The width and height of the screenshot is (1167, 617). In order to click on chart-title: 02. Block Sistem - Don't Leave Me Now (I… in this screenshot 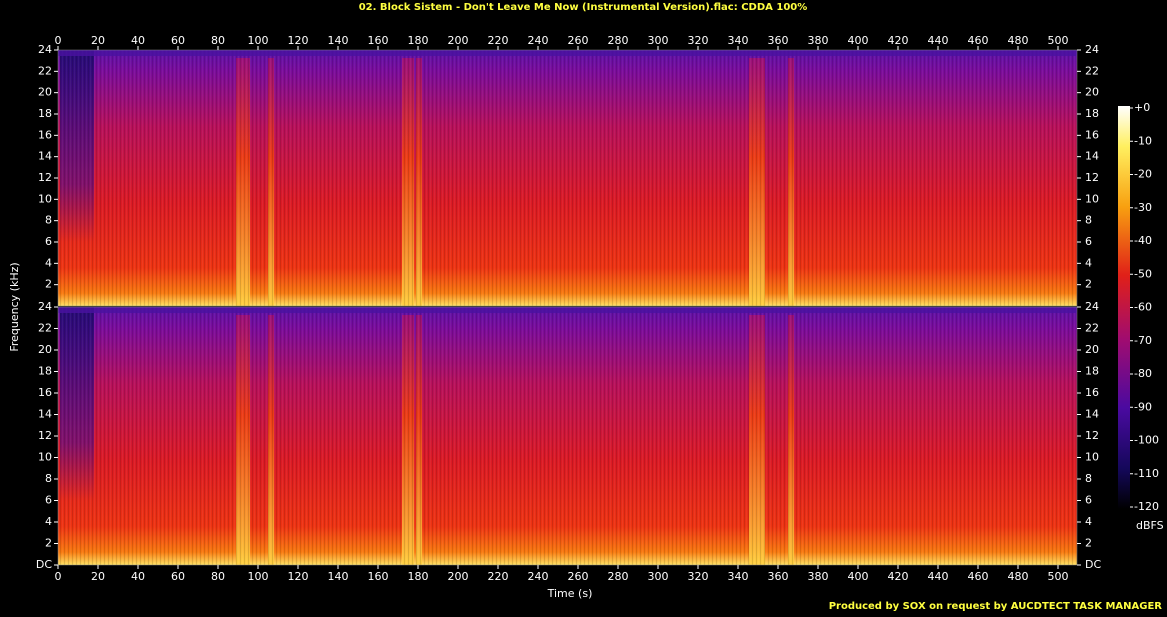, I will do `click(583, 7)`.